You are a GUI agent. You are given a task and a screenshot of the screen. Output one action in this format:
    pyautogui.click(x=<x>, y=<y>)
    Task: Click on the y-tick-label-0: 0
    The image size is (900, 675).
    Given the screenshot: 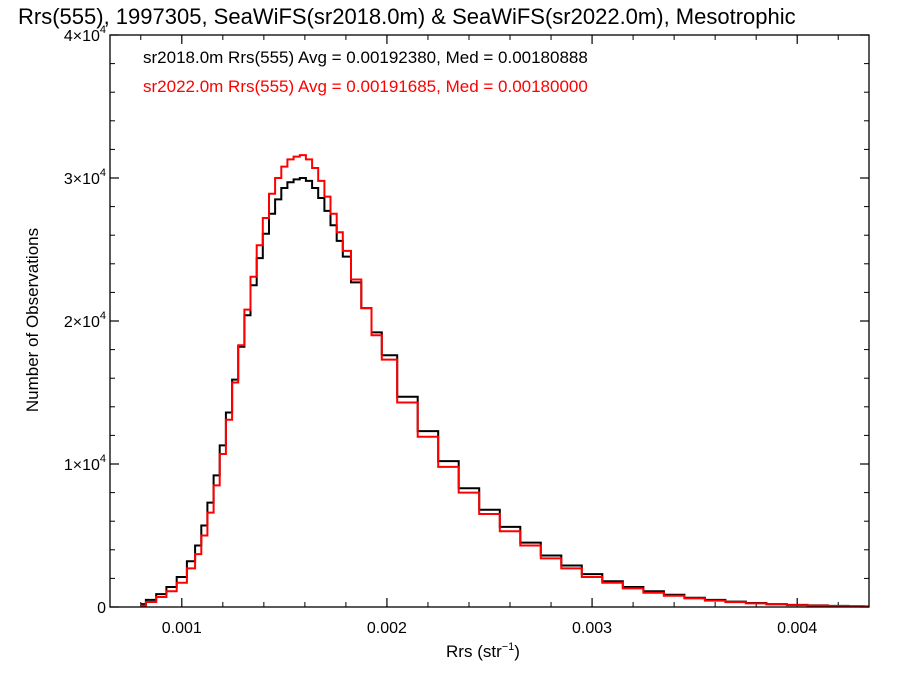 What is the action you would take?
    pyautogui.click(x=101, y=608)
    